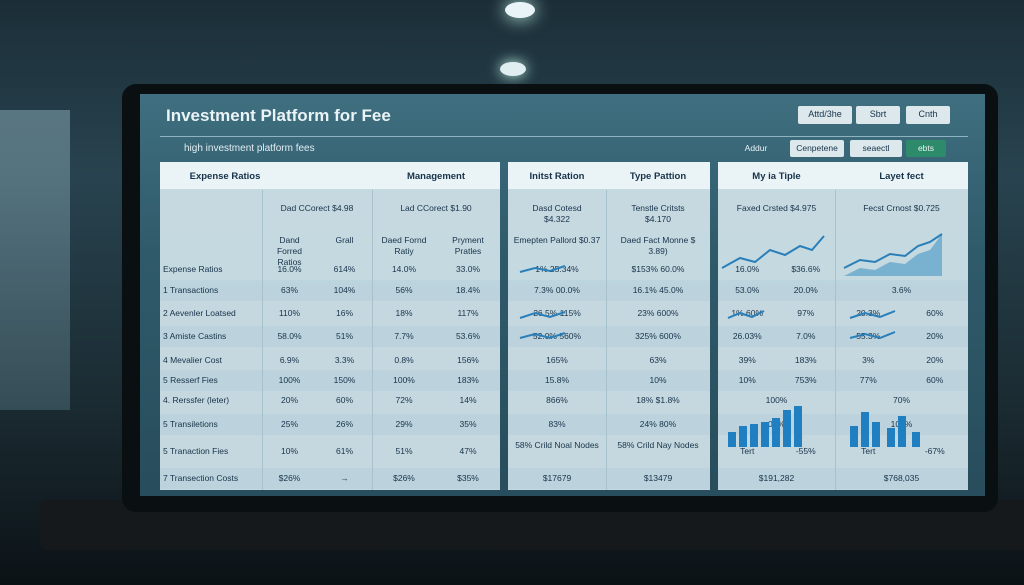 Image resolution: width=1024 pixels, height=585 pixels. What do you see at coordinates (557, 424) in the screenshot?
I see `cell: 83%` at bounding box center [557, 424].